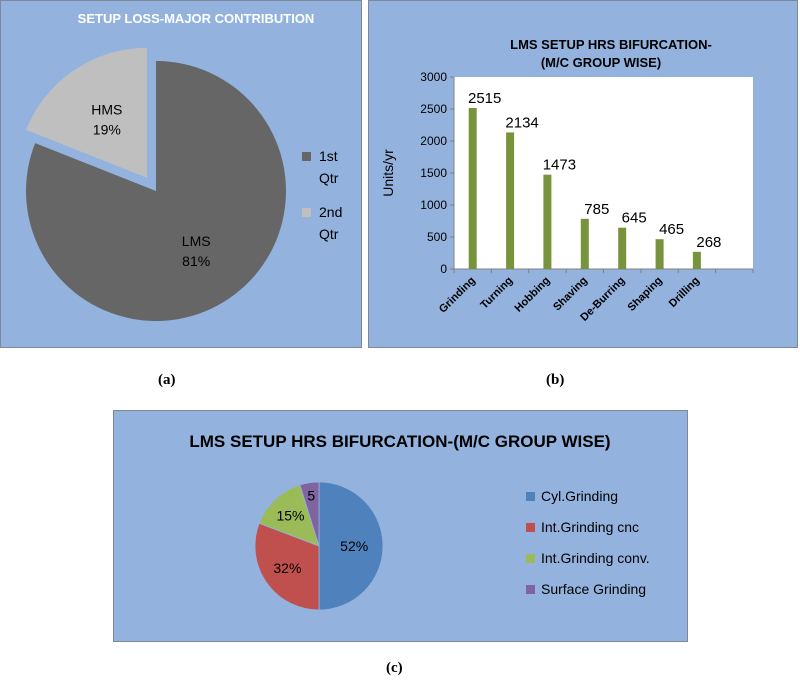 The height and width of the screenshot is (684, 800). I want to click on legend-a-label-2-line-2: Qtr, so click(329, 234).